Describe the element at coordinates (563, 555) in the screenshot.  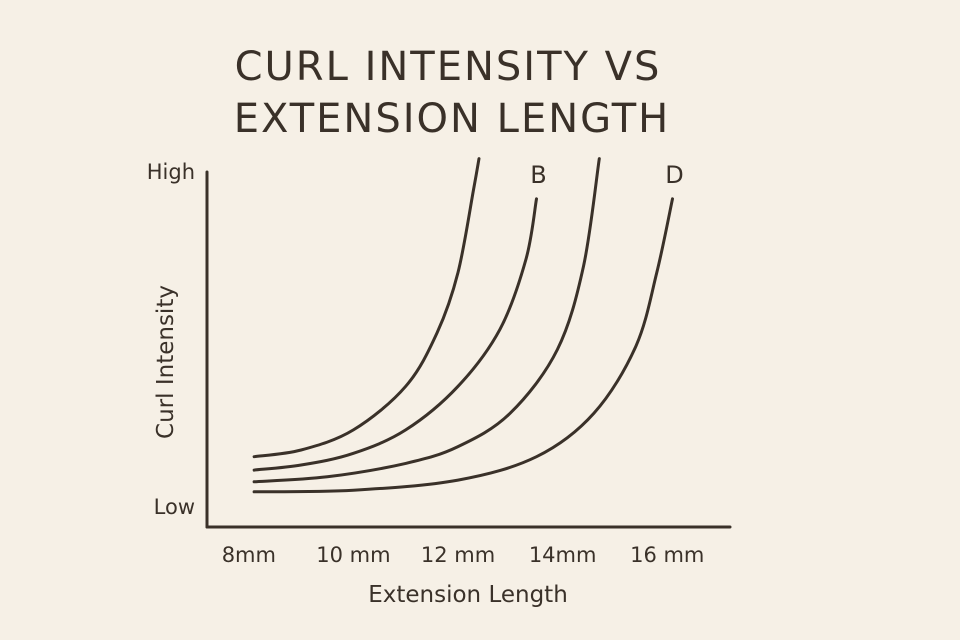
I see `x-tick-label: 14mm` at that location.